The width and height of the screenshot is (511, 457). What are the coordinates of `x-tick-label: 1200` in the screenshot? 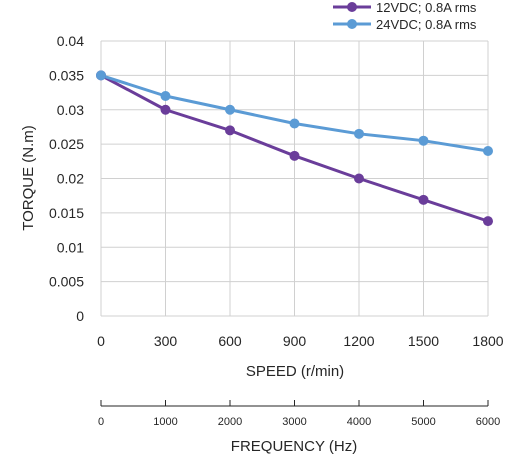 It's located at (358, 341).